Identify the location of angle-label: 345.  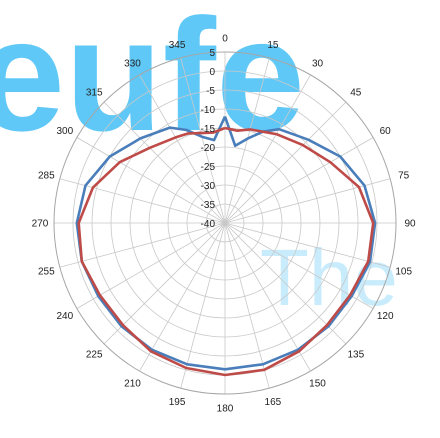
(177, 45).